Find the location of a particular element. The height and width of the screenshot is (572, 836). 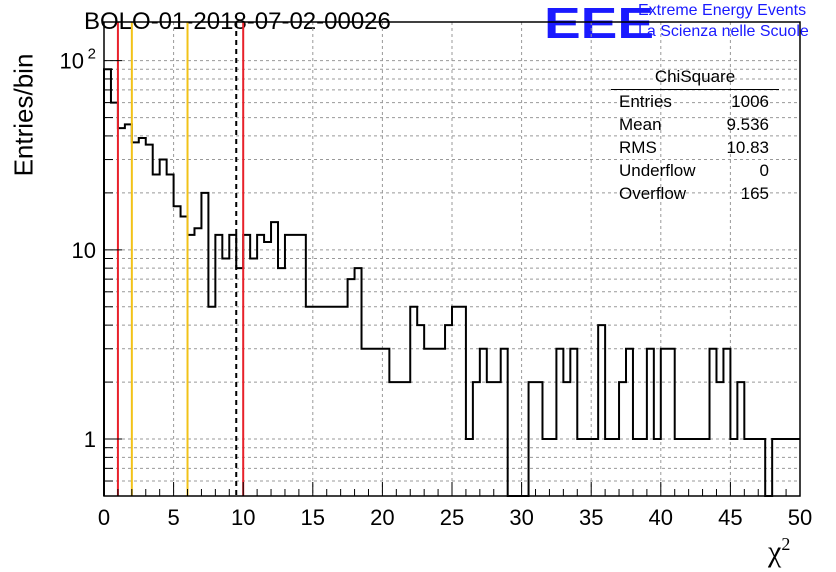

x-tick-label: 50 is located at coordinates (800, 517).